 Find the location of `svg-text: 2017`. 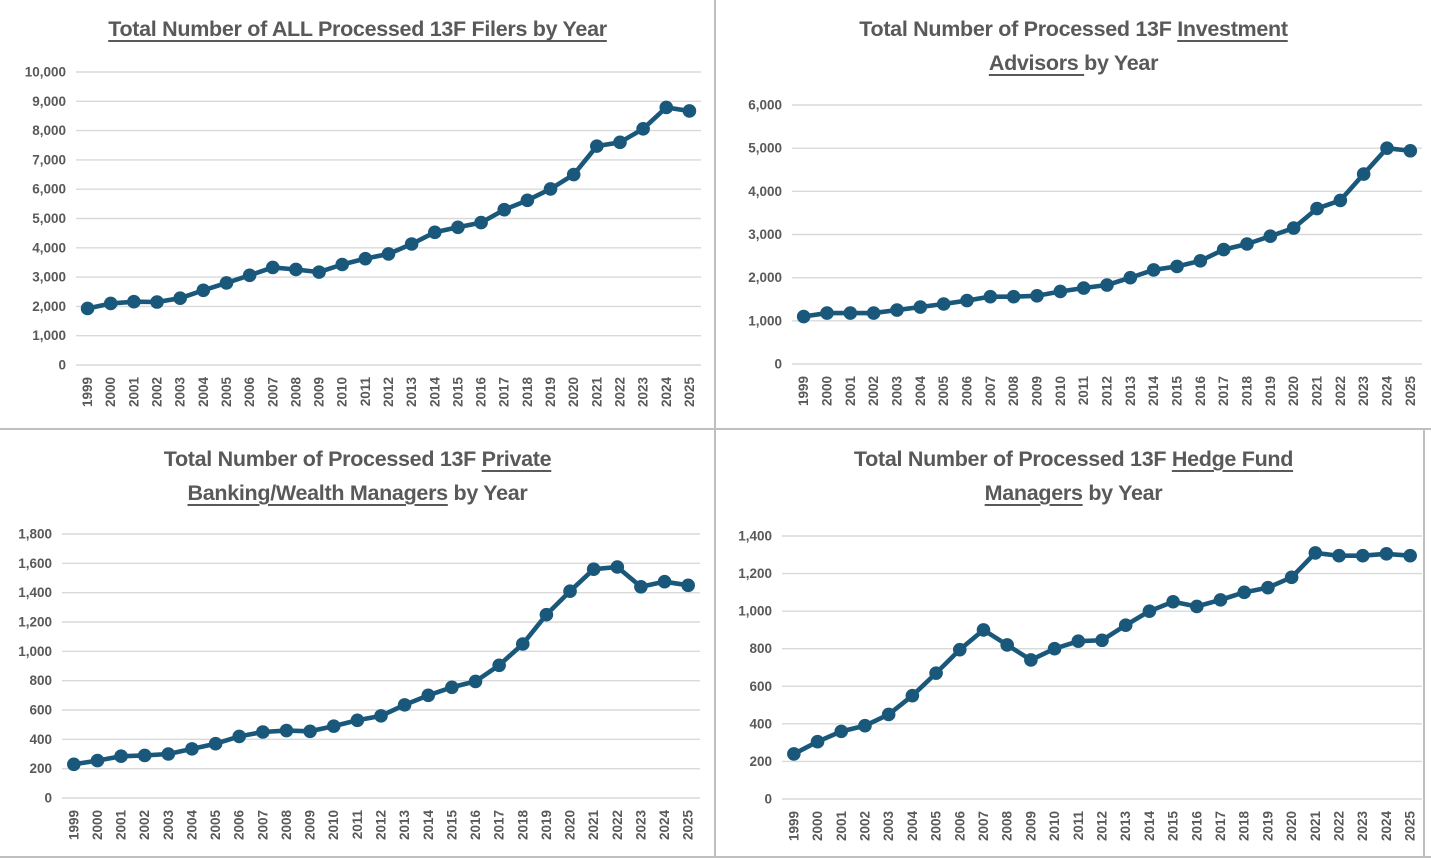

svg-text: 2017 is located at coordinates (504, 392).